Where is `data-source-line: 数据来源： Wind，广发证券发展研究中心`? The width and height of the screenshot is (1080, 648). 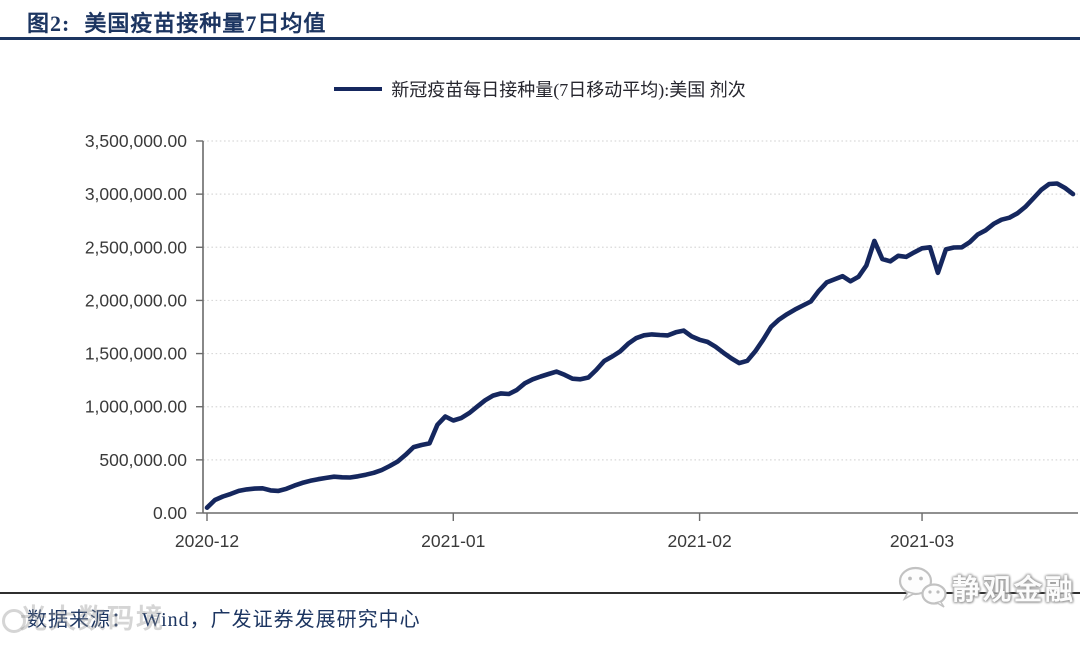
data-source-line: 数据来源： Wind，广发证券发展研究中心 is located at coordinates (224, 617).